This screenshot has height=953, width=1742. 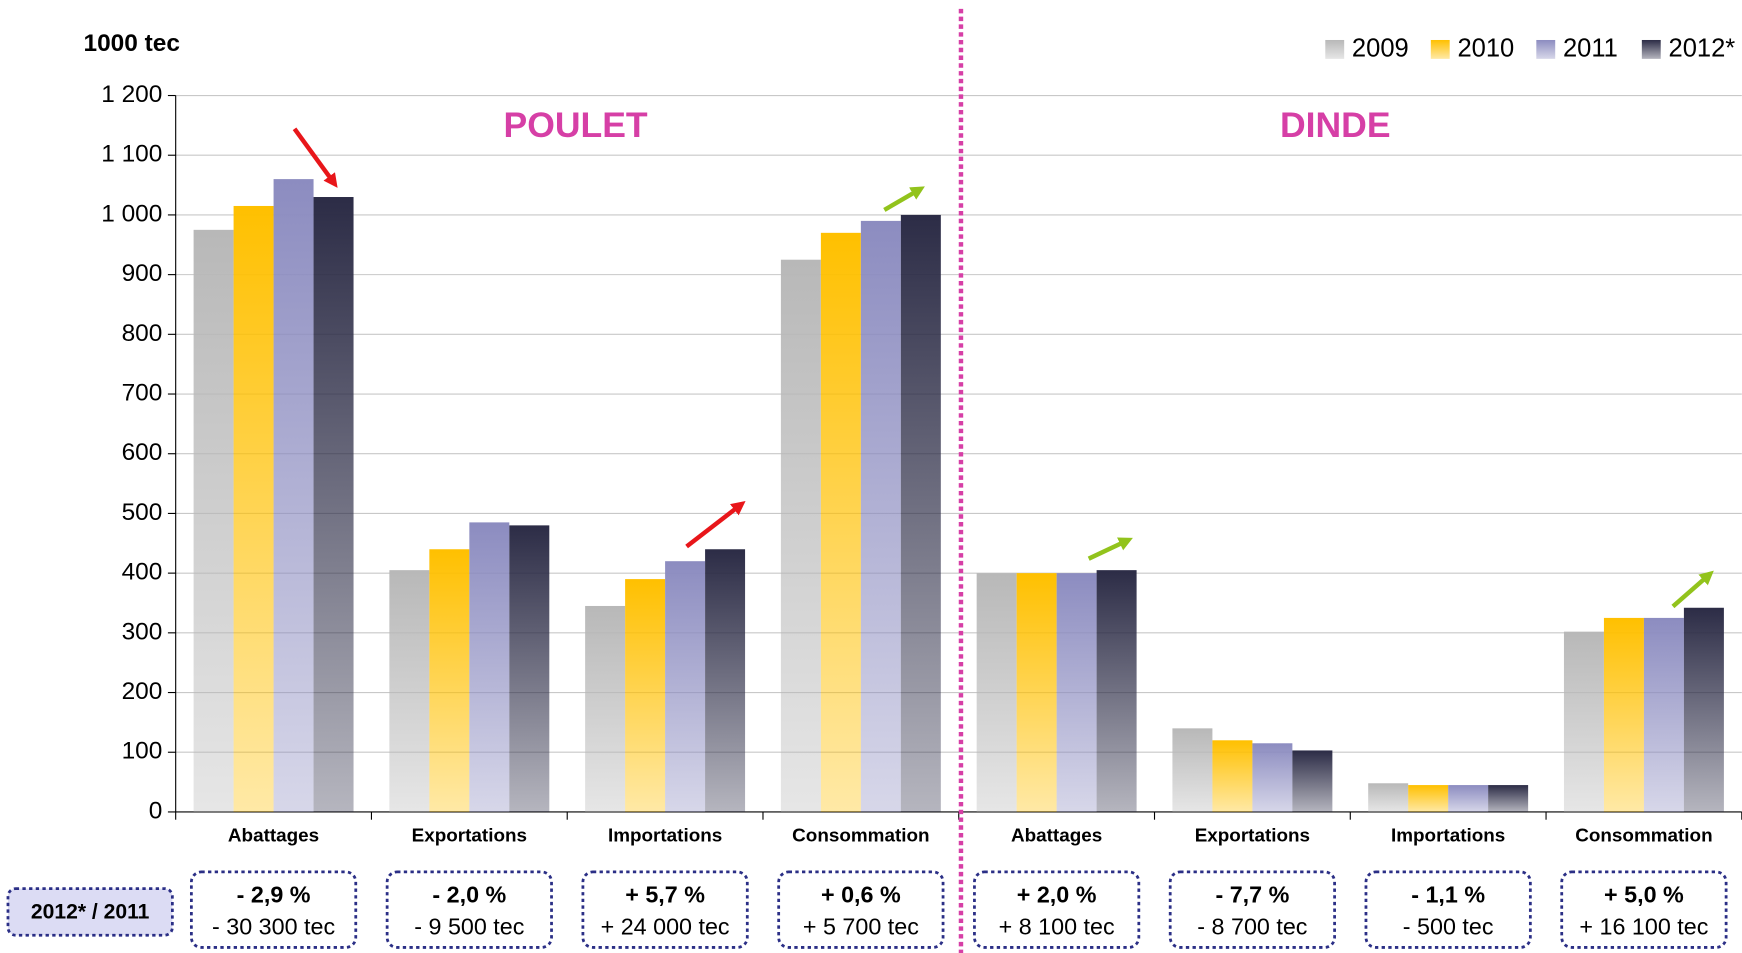 What do you see at coordinates (1380, 49) in the screenshot?
I see `legend-label: 2009` at bounding box center [1380, 49].